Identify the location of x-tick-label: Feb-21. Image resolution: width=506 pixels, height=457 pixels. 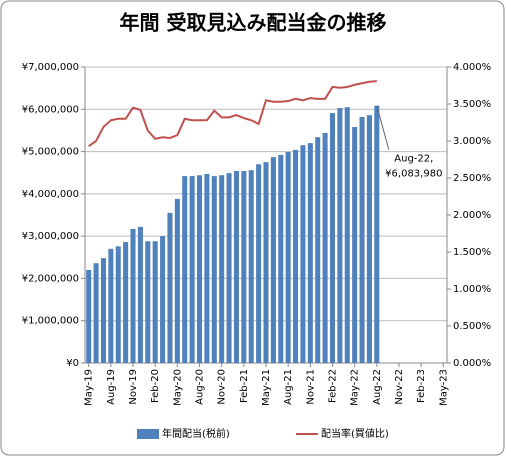
(244, 386).